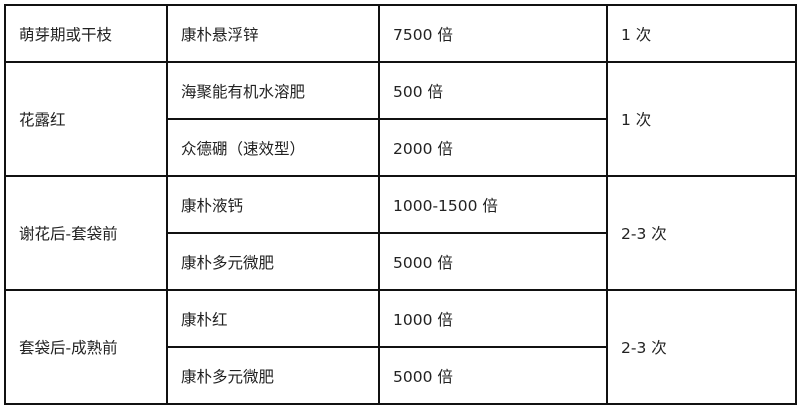  I want to click on product-cell: 康朴液钙, so click(273, 204).